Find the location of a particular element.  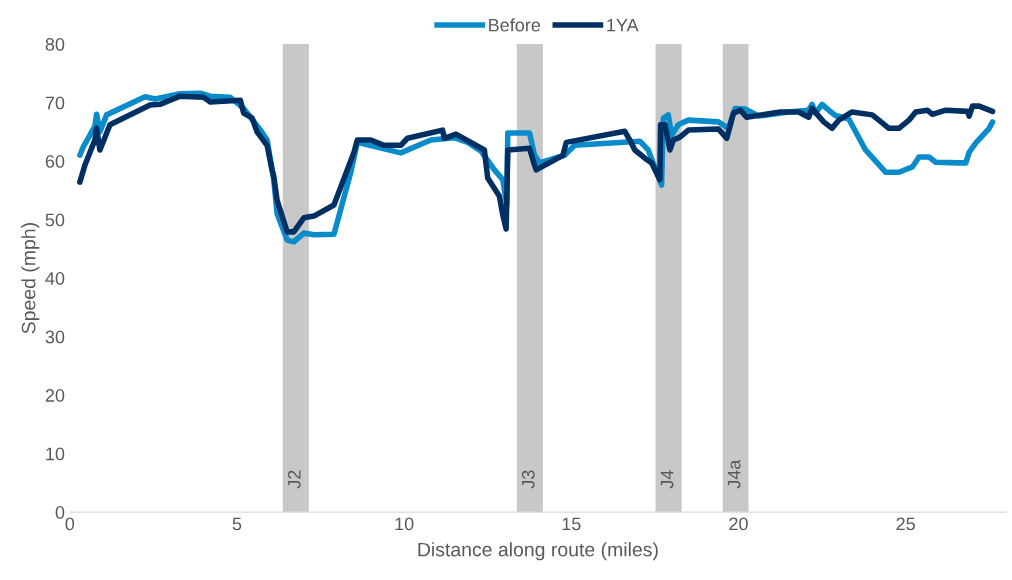

y-tick-label: 10 is located at coordinates (55, 454).